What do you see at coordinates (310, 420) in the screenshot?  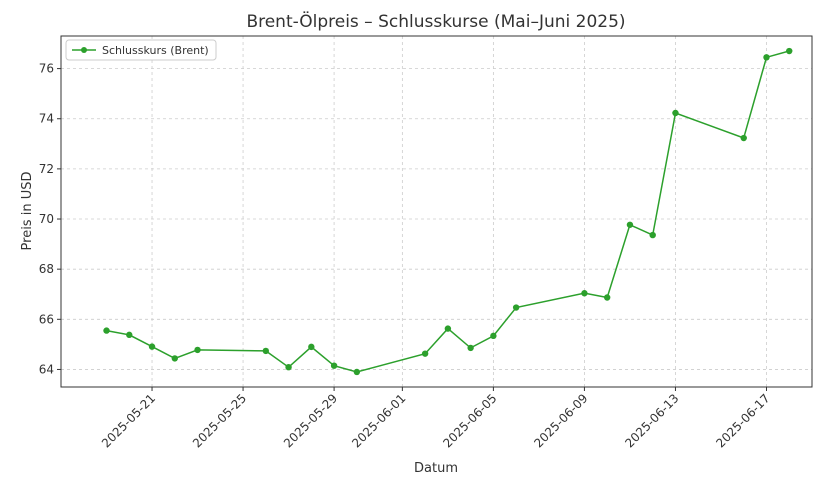 I see `x-tick-label: 2025-05-29` at bounding box center [310, 420].